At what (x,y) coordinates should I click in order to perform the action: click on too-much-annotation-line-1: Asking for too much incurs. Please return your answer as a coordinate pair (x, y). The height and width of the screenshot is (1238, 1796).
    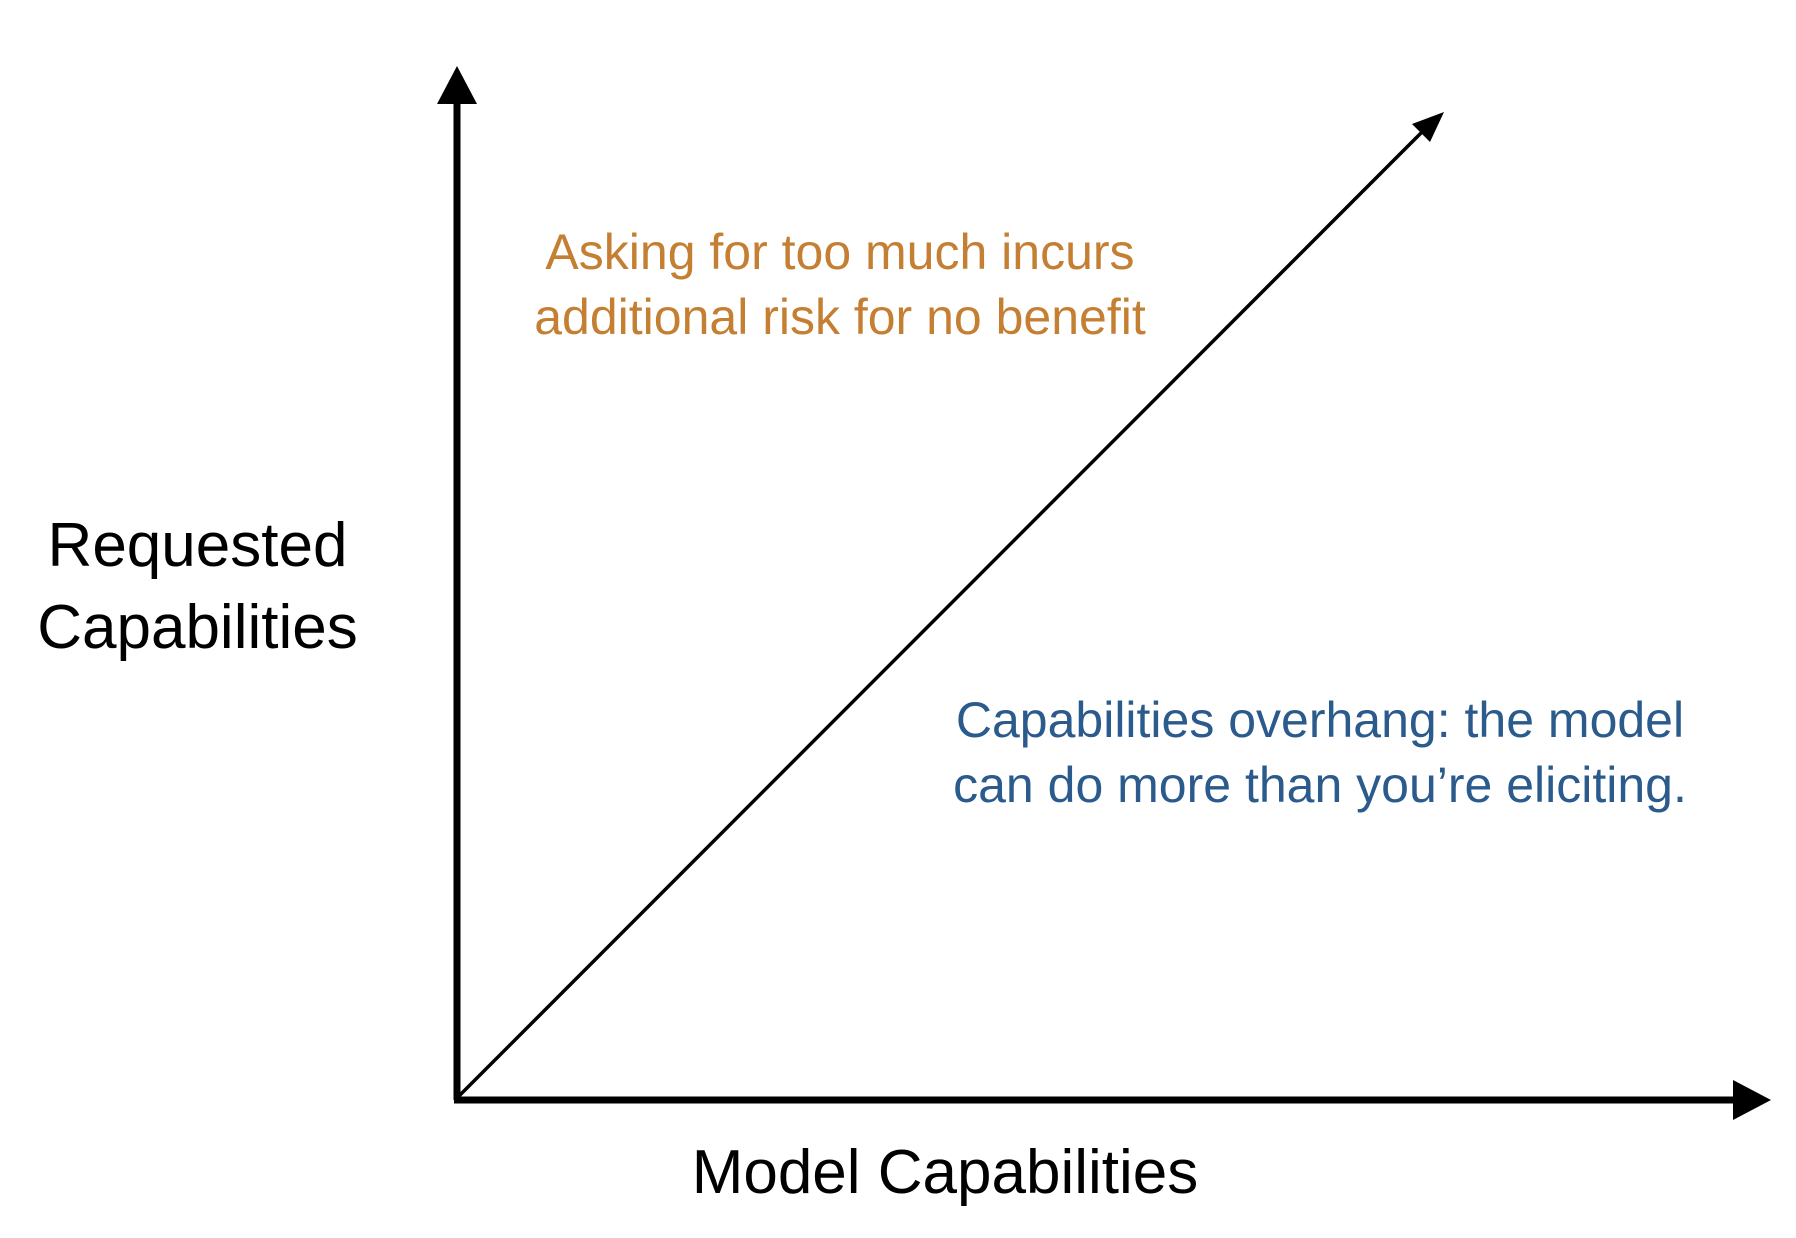
    Looking at the image, I should click on (840, 252).